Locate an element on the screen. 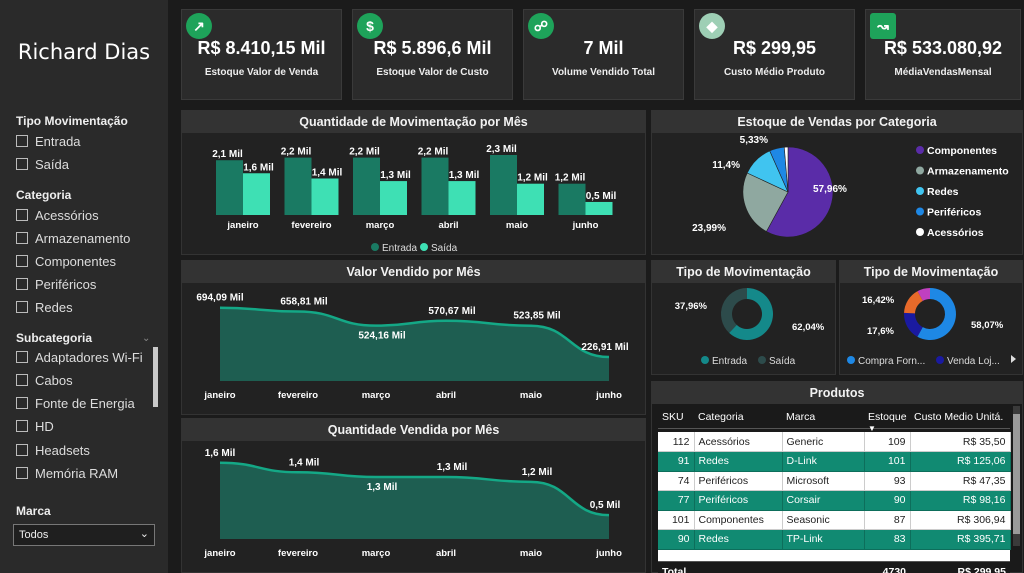  filter-item-perifericos: Periféricos is located at coordinates (56, 284).